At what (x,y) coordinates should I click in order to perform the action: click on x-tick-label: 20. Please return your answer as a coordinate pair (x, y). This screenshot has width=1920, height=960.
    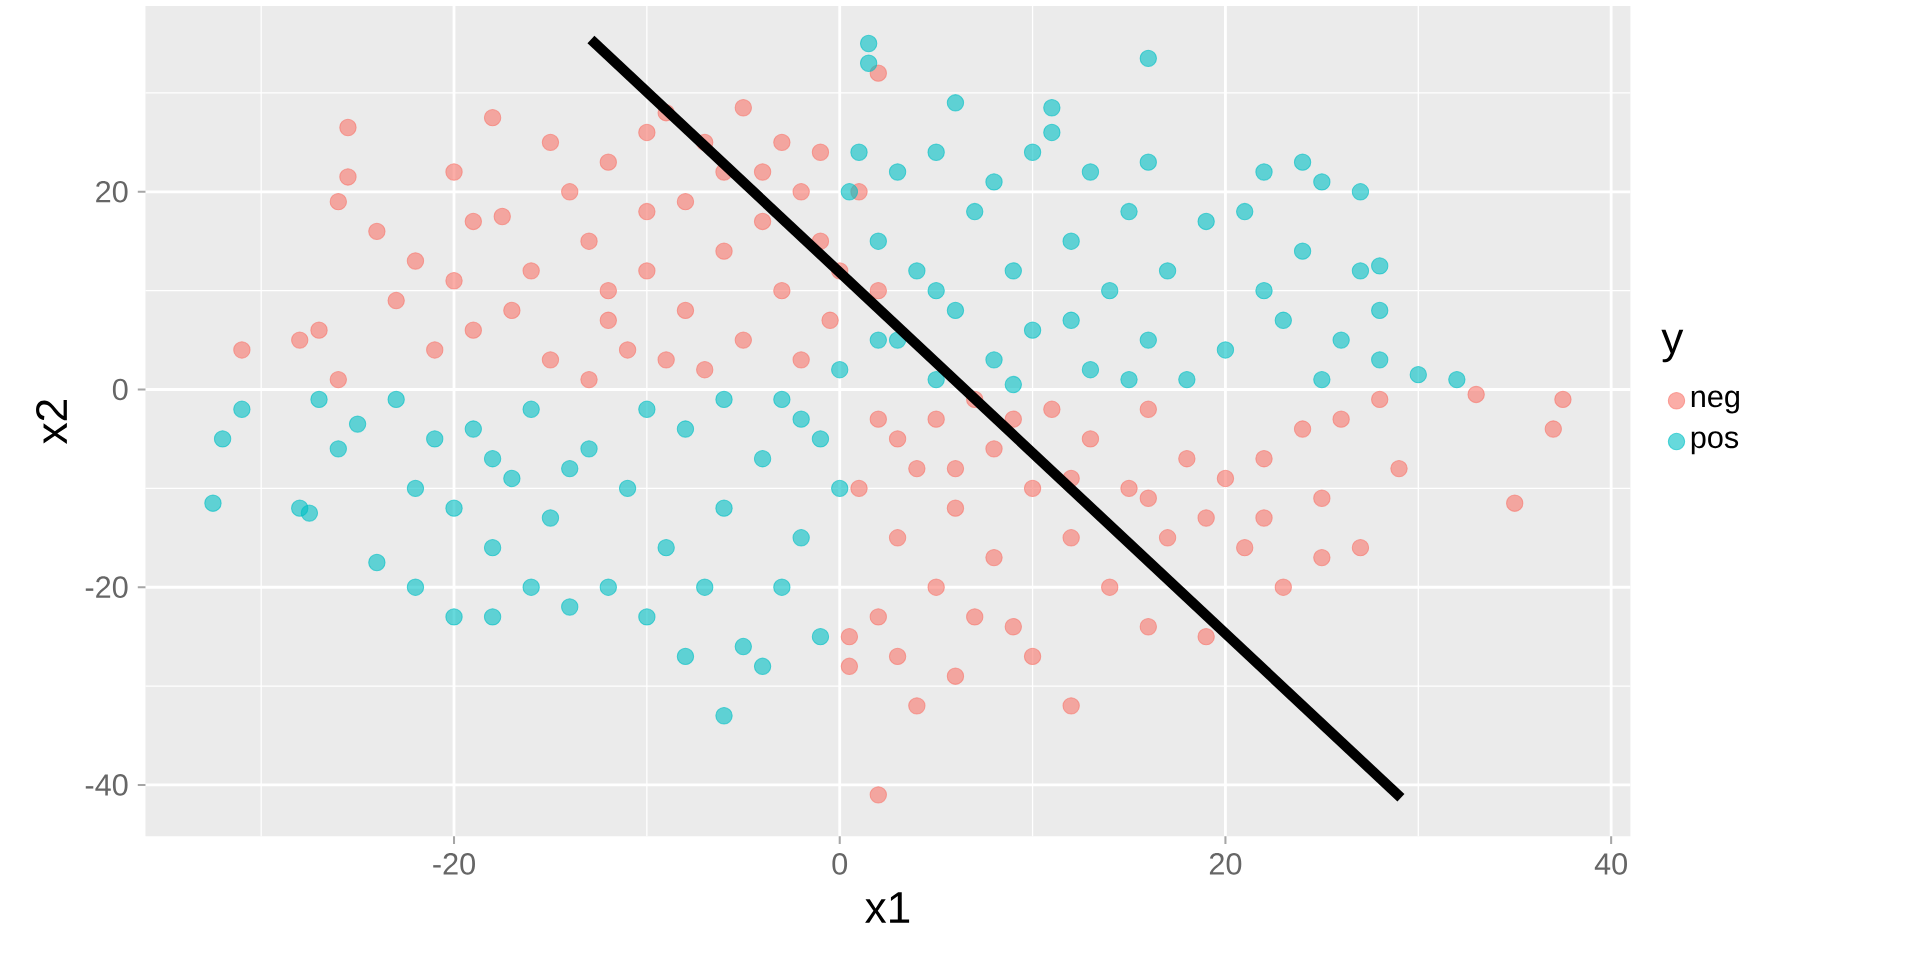
    Looking at the image, I should click on (1225, 864).